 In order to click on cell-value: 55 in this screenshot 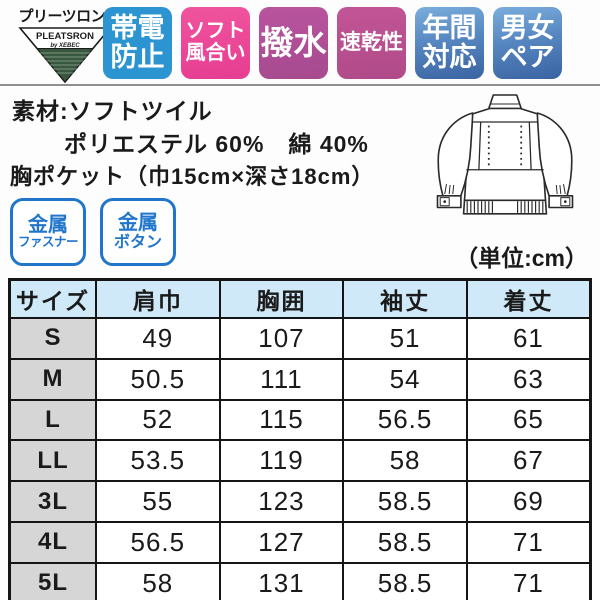, I will do `click(158, 501)`.